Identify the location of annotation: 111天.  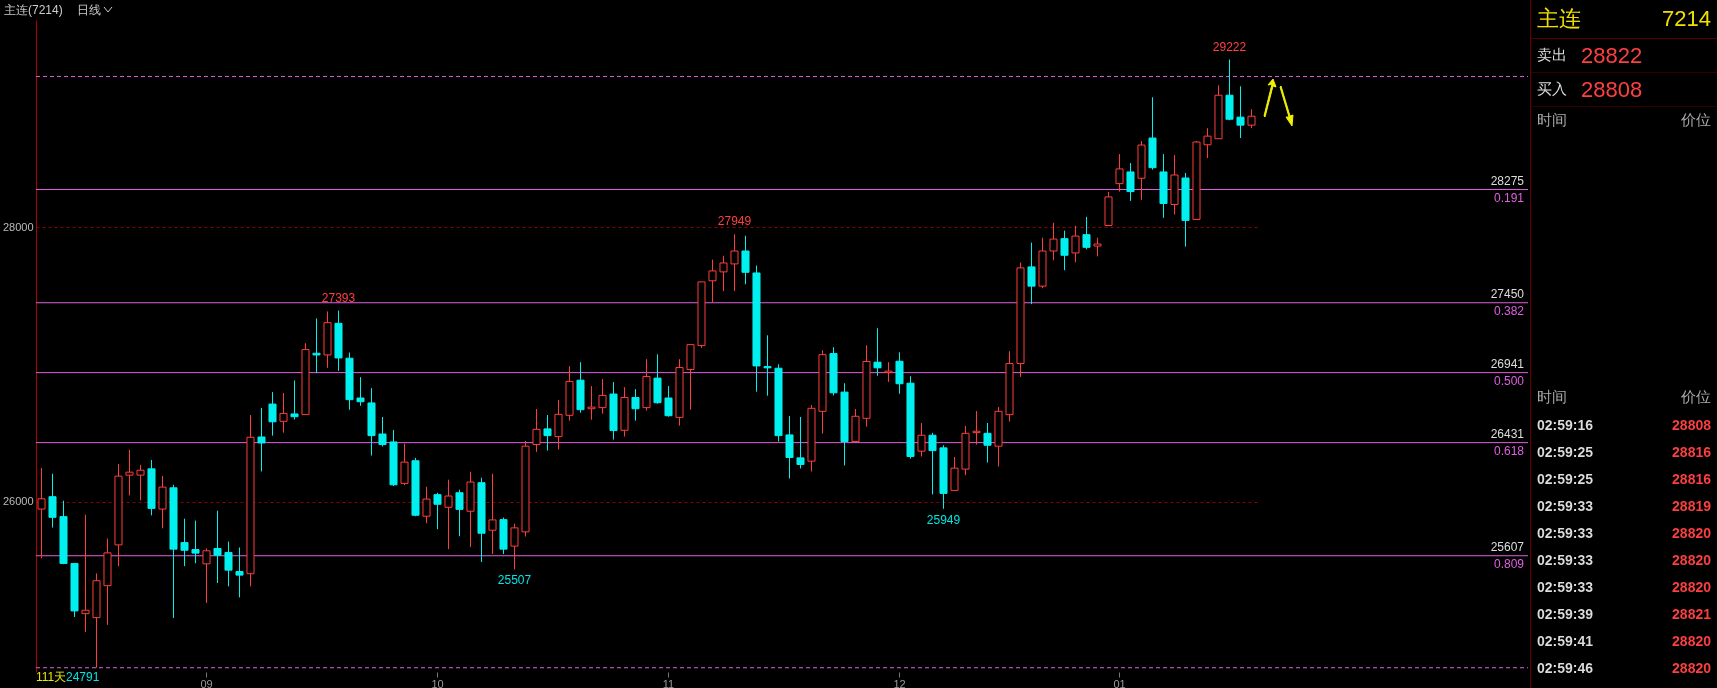
(51, 677).